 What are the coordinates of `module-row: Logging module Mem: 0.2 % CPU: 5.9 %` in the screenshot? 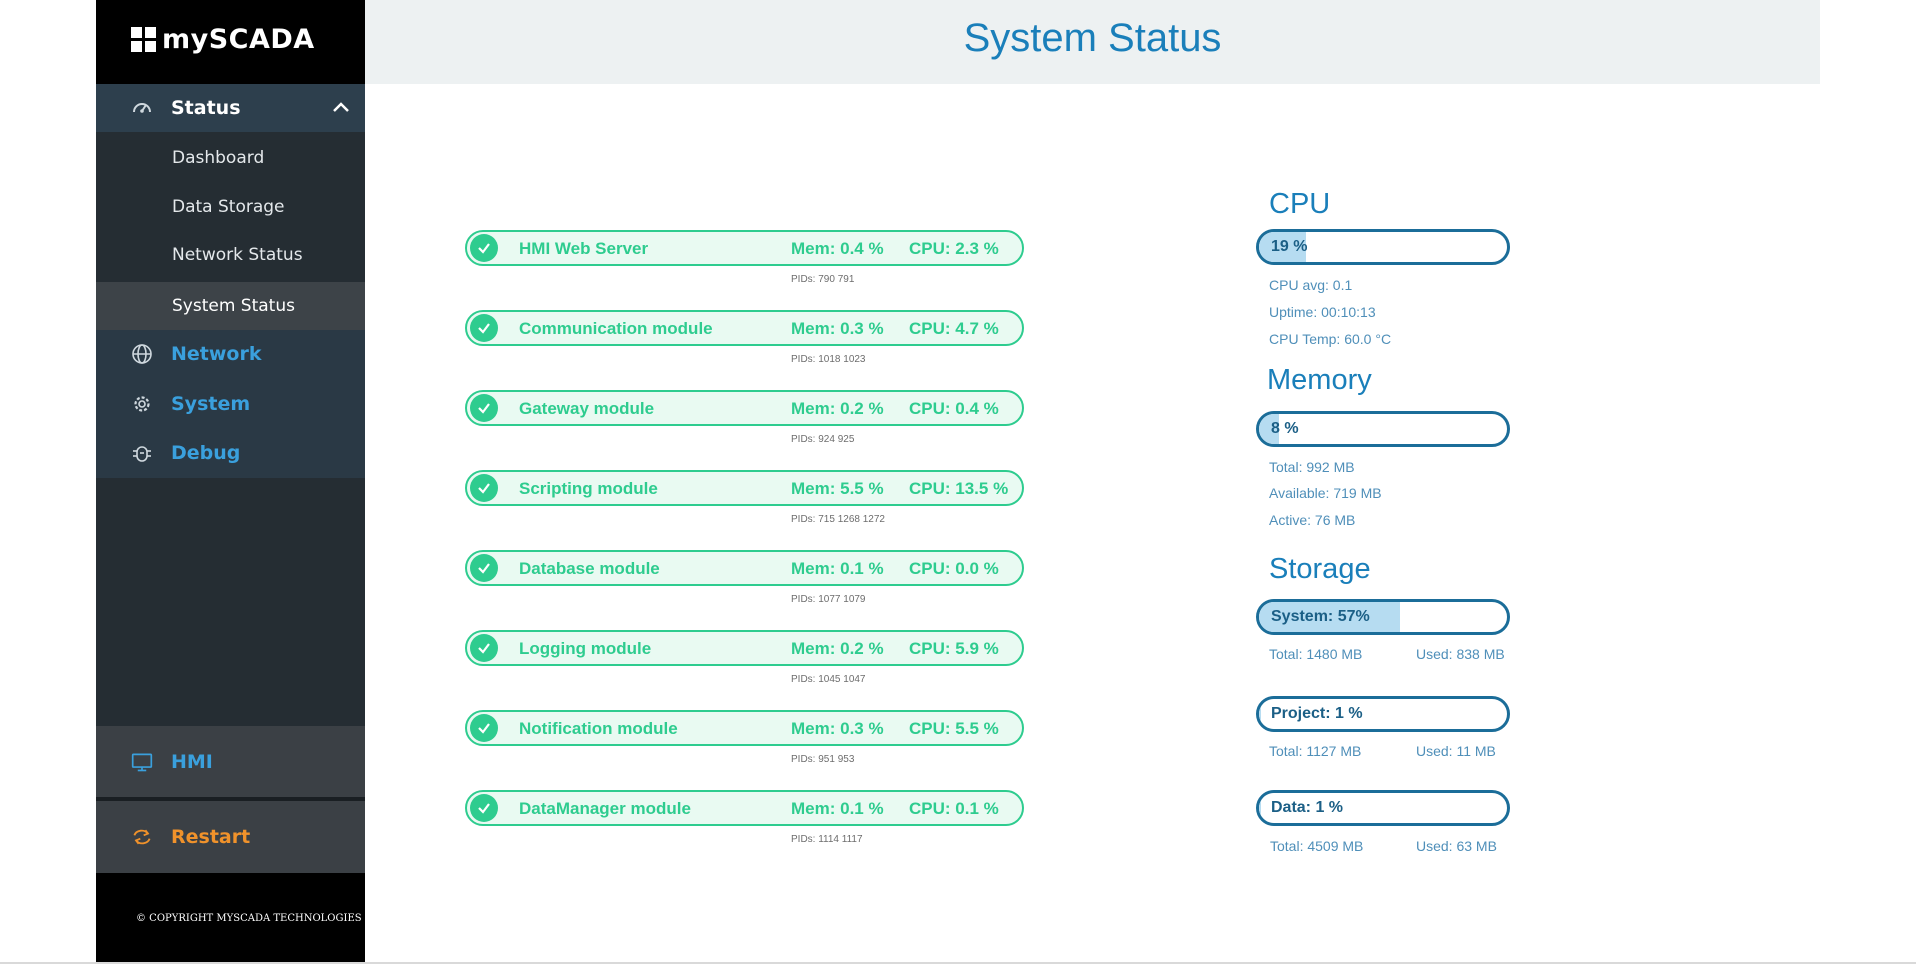 It's located at (744, 648).